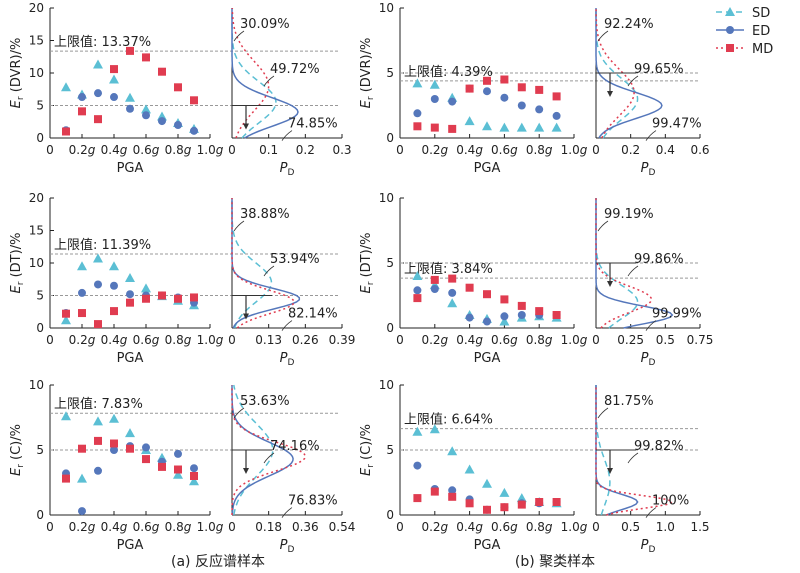  What do you see at coordinates (629, 214) in the screenshot?
I see `percentage-label: 99.19%` at bounding box center [629, 214].